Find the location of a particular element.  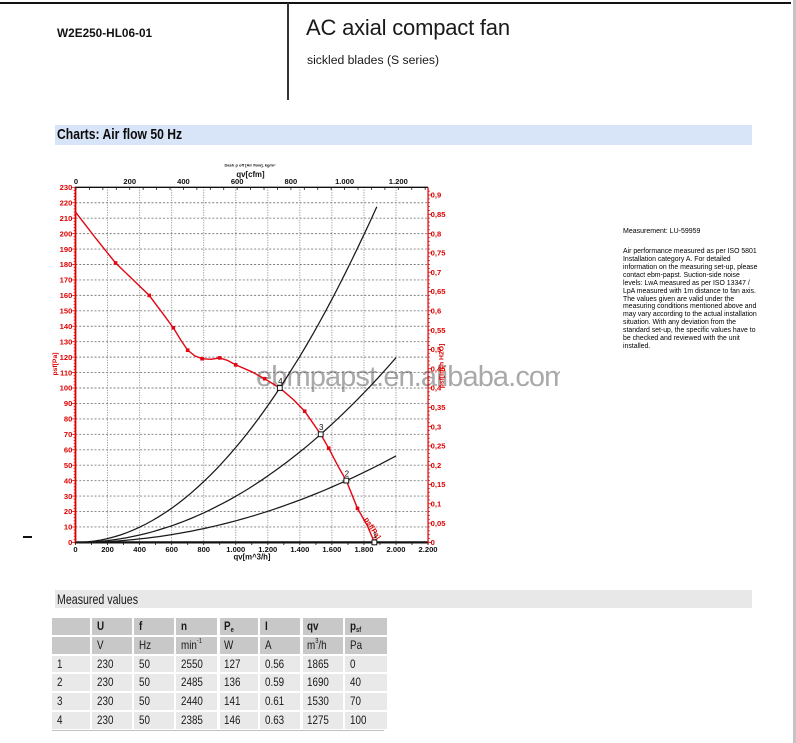

svg-text: 0,4 is located at coordinates (436, 388).